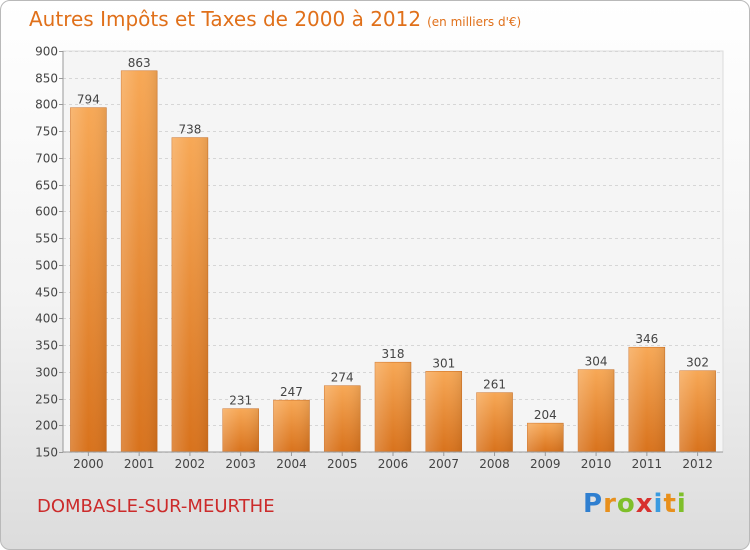 The height and width of the screenshot is (550, 750). I want to click on town-name: DOMBASLE-SUR-MEURTHE, so click(156, 506).